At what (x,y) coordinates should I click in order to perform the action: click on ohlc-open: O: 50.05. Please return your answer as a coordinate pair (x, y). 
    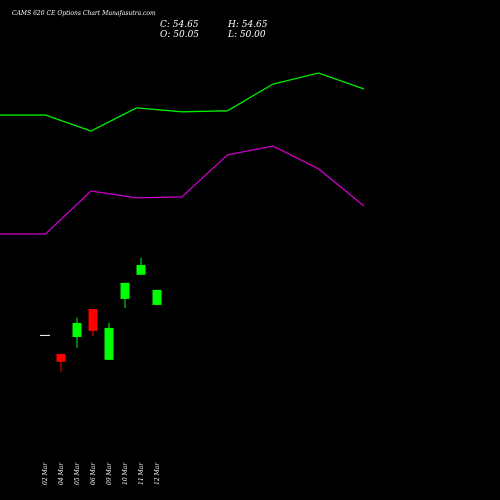
    Looking at the image, I should click on (179, 35).